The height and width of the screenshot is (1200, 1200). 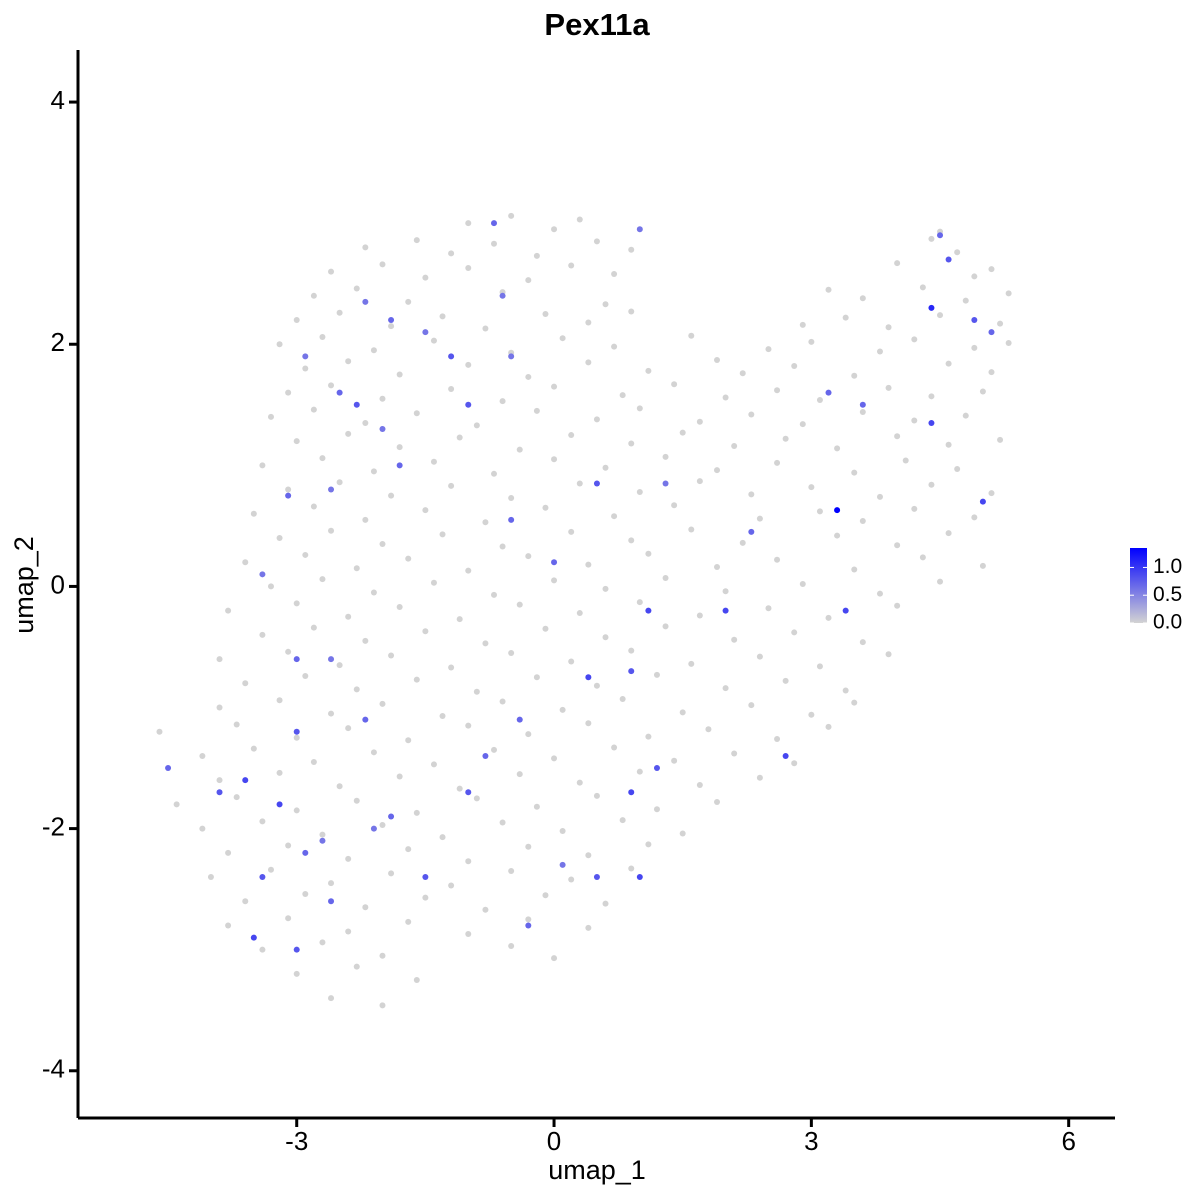 What do you see at coordinates (24, 585) in the screenshot?
I see `y-axis-label: umap_2` at bounding box center [24, 585].